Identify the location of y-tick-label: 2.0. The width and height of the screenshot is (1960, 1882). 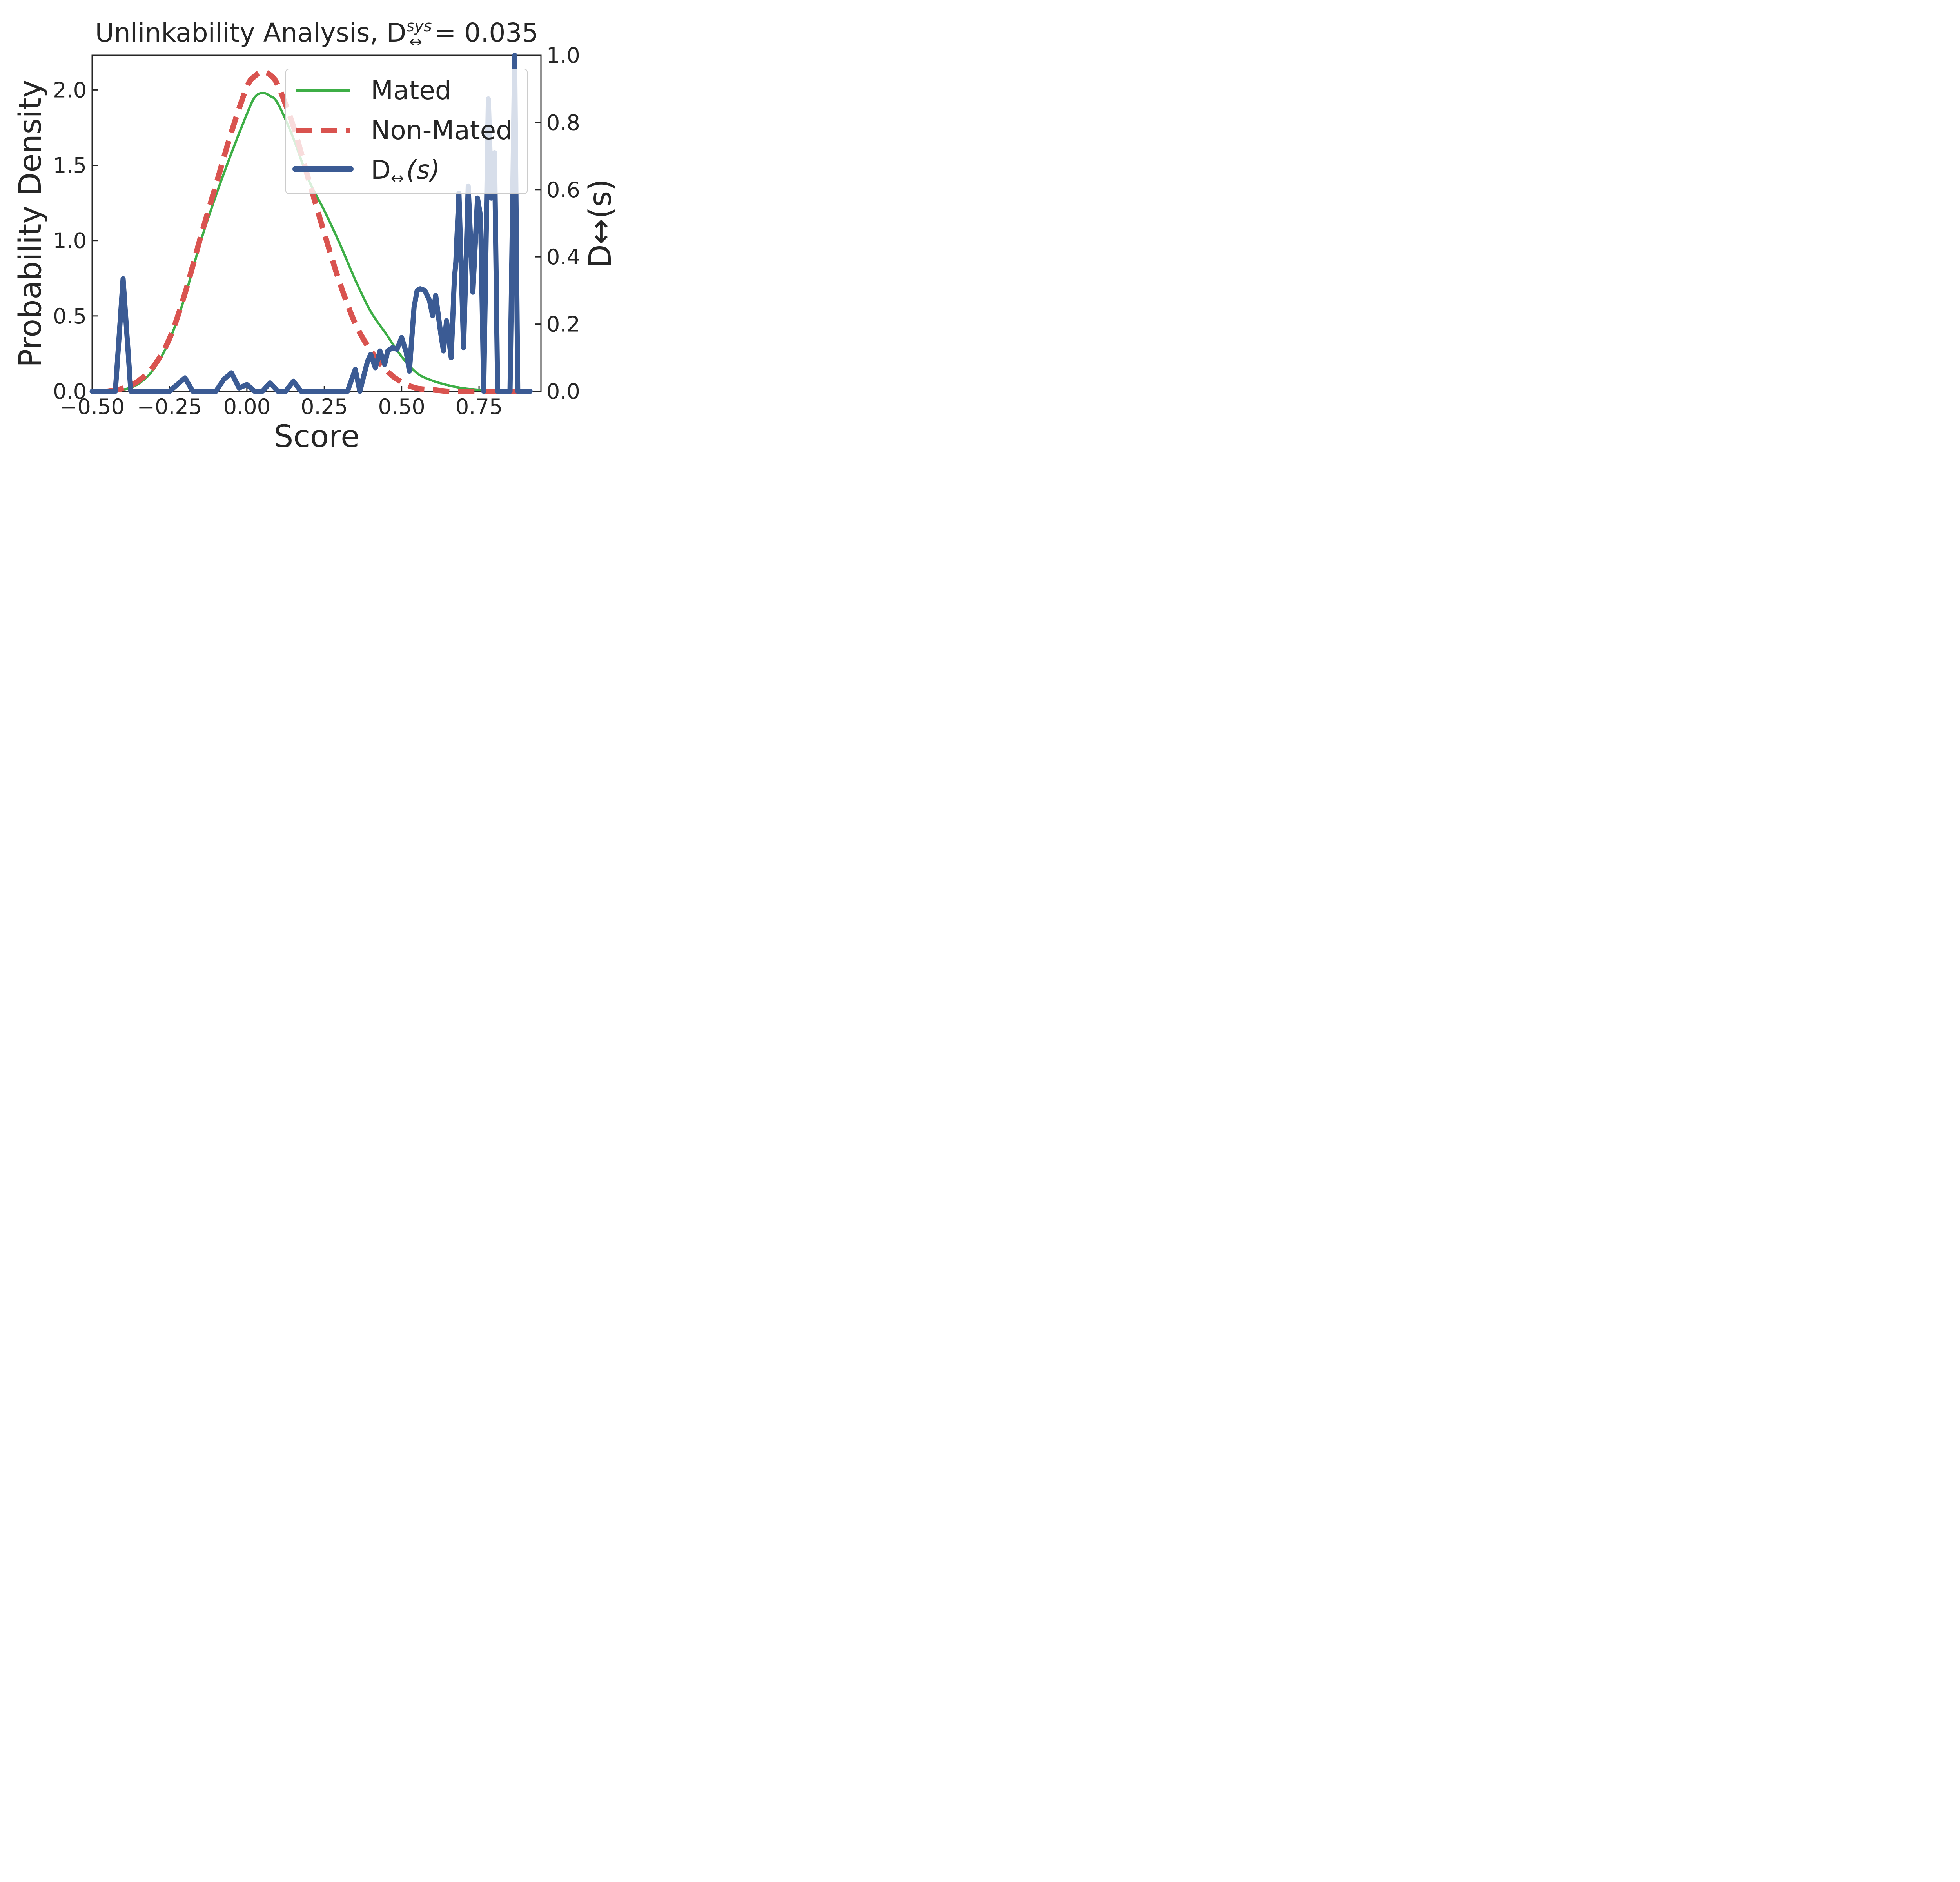
(70, 90).